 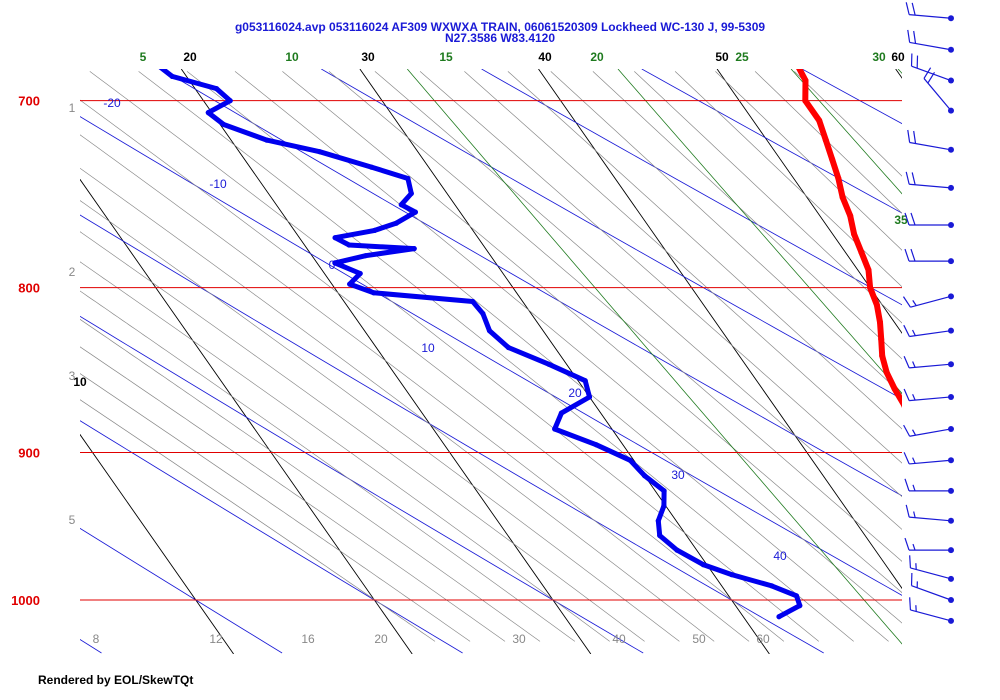 I want to click on moist-adiabat-label: 30, so click(x=519, y=639).